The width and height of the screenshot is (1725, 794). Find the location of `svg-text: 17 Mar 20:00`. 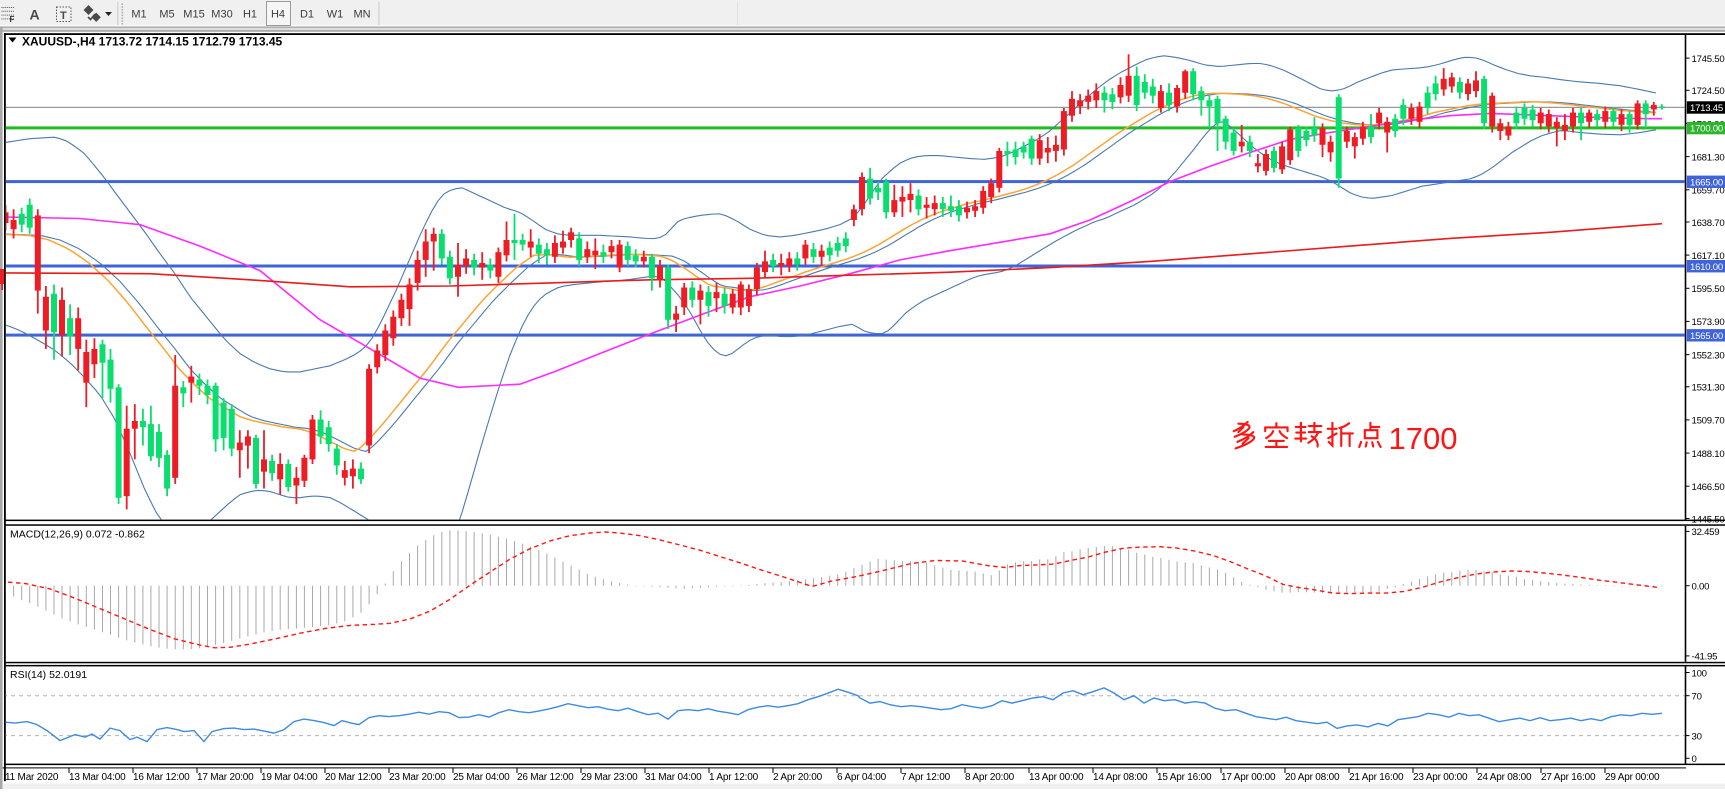

svg-text: 17 Mar 20:00 is located at coordinates (225, 777).